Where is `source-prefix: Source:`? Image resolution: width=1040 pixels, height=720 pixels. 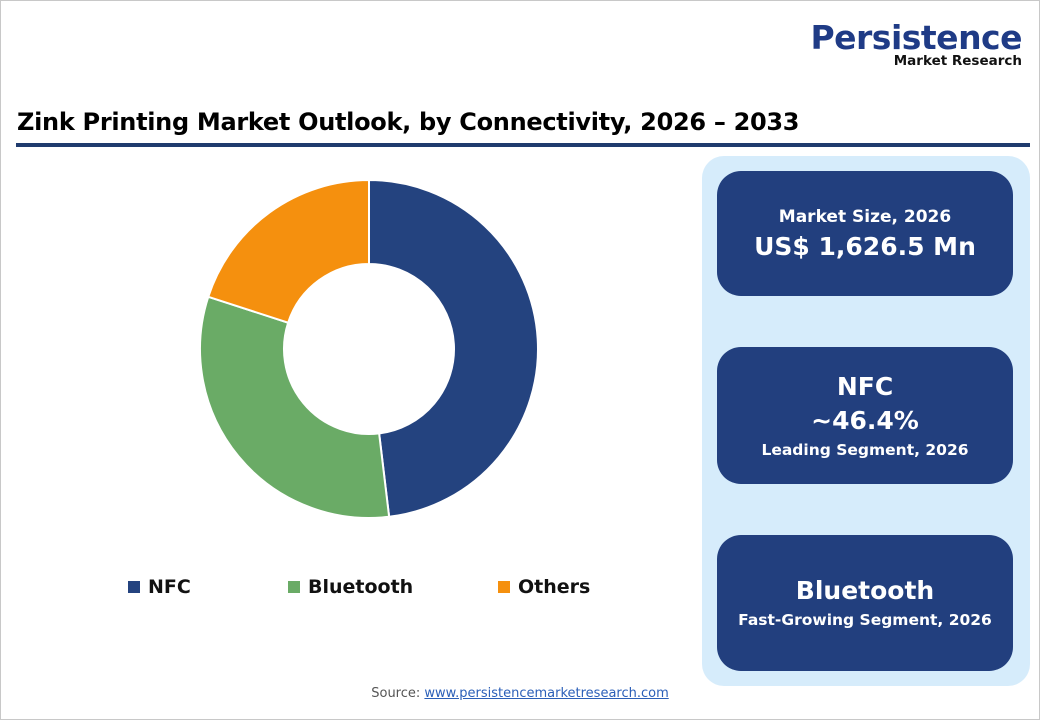 source-prefix: Source: is located at coordinates (398, 693).